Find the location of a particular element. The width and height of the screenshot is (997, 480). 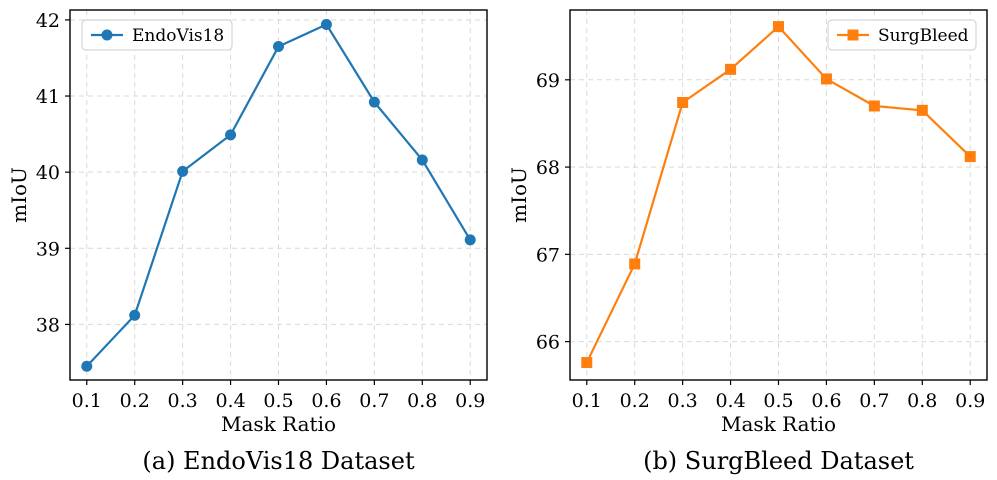

y-tick-label: 66 is located at coordinates (548, 343).